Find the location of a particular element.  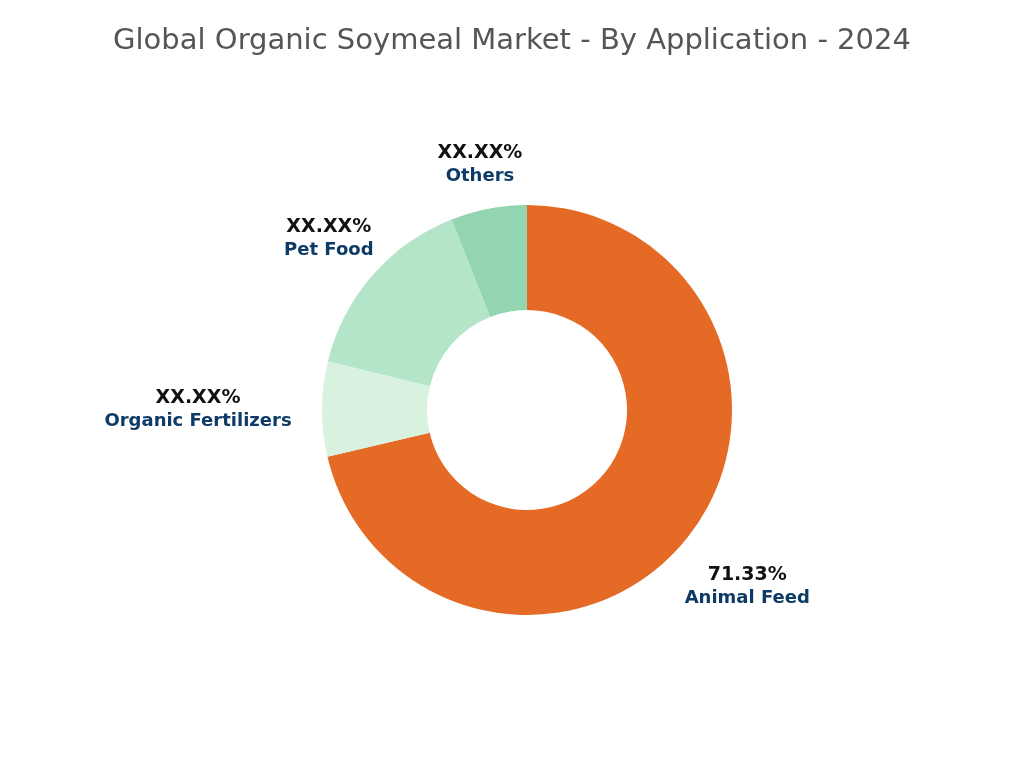

slice-label: Organic Fertilizers is located at coordinates (198, 420).